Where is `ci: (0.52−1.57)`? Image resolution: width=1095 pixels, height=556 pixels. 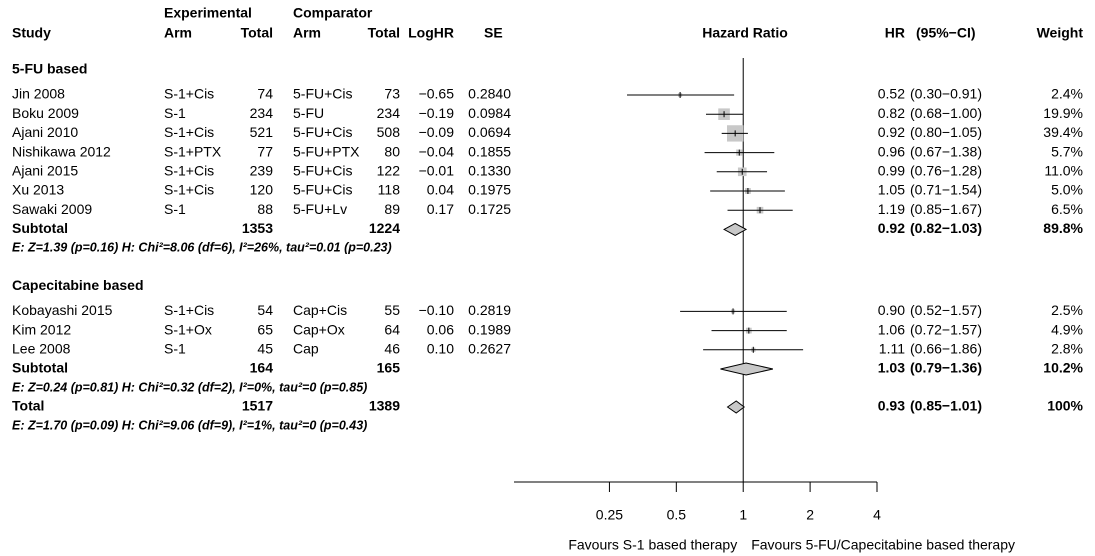
ci: (0.52−1.57) is located at coordinates (946, 310).